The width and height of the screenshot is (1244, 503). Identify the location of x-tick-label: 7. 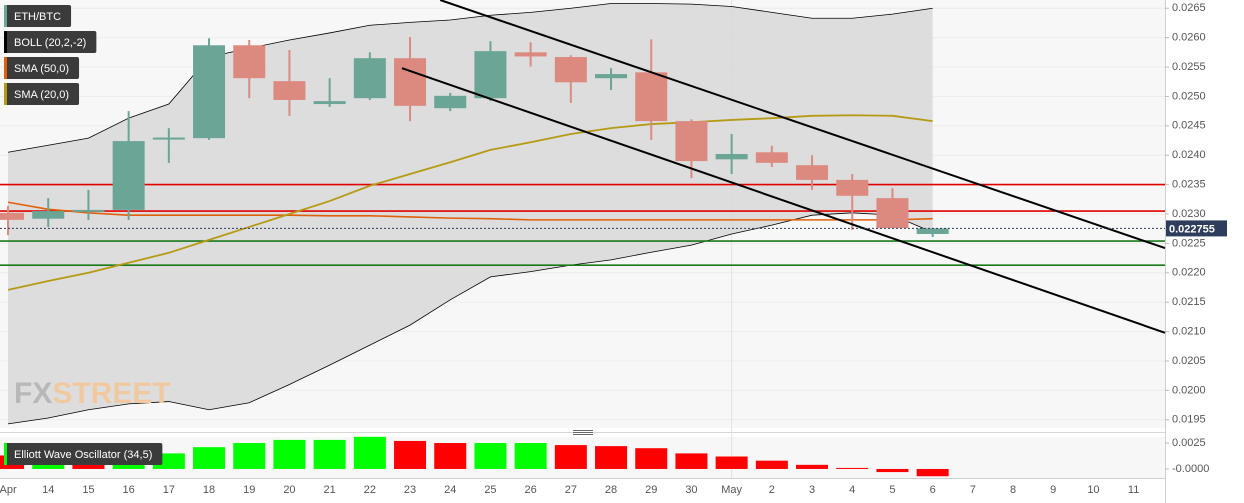
(973, 490).